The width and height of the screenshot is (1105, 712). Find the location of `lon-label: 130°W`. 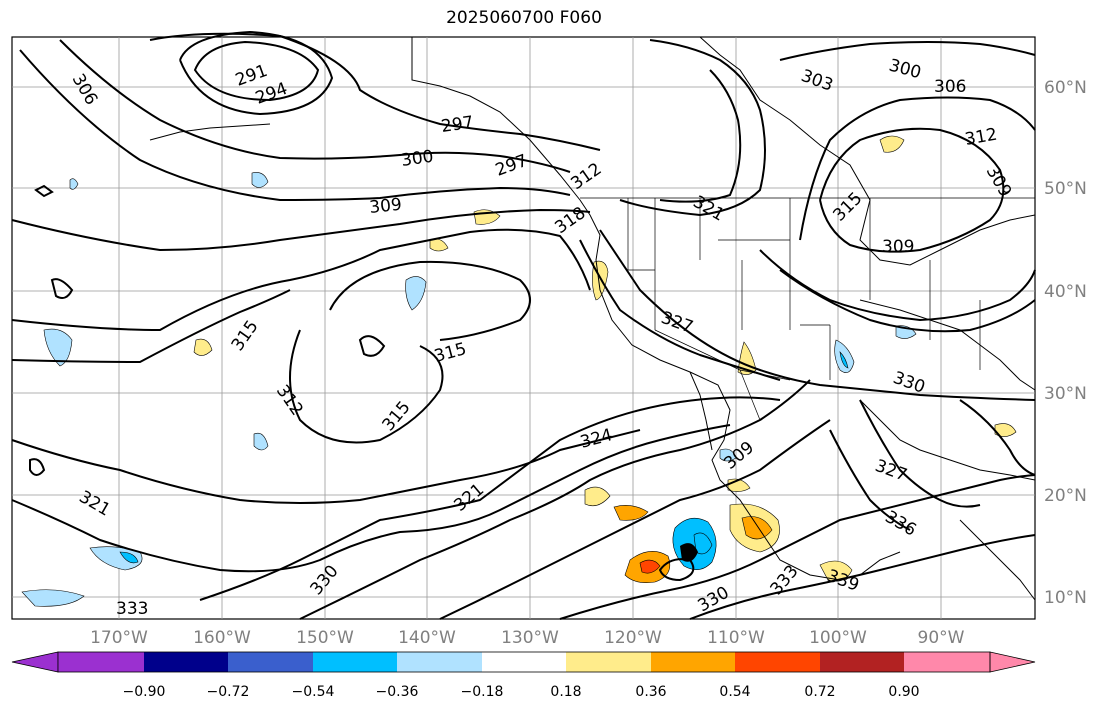

lon-label: 130°W is located at coordinates (530, 638).